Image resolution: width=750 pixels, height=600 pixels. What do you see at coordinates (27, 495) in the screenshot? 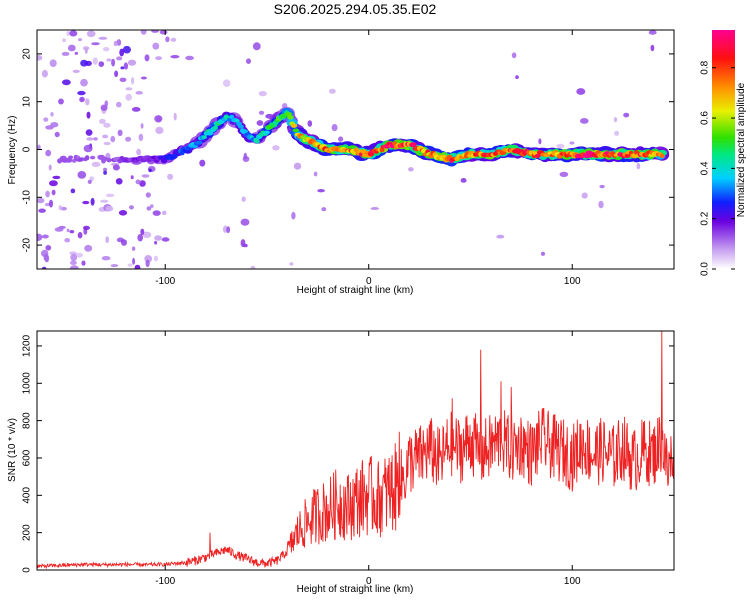
I see `snr-ytick-label: 400` at bounding box center [27, 495].